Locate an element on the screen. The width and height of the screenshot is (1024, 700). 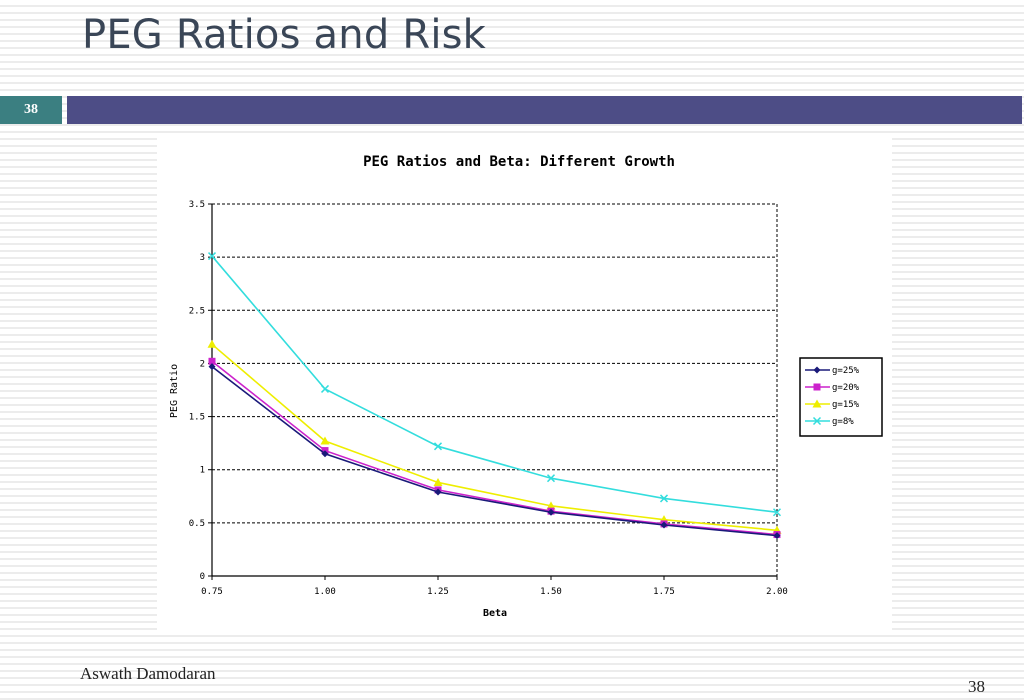
x-axis-label: Beta is located at coordinates (495, 613).